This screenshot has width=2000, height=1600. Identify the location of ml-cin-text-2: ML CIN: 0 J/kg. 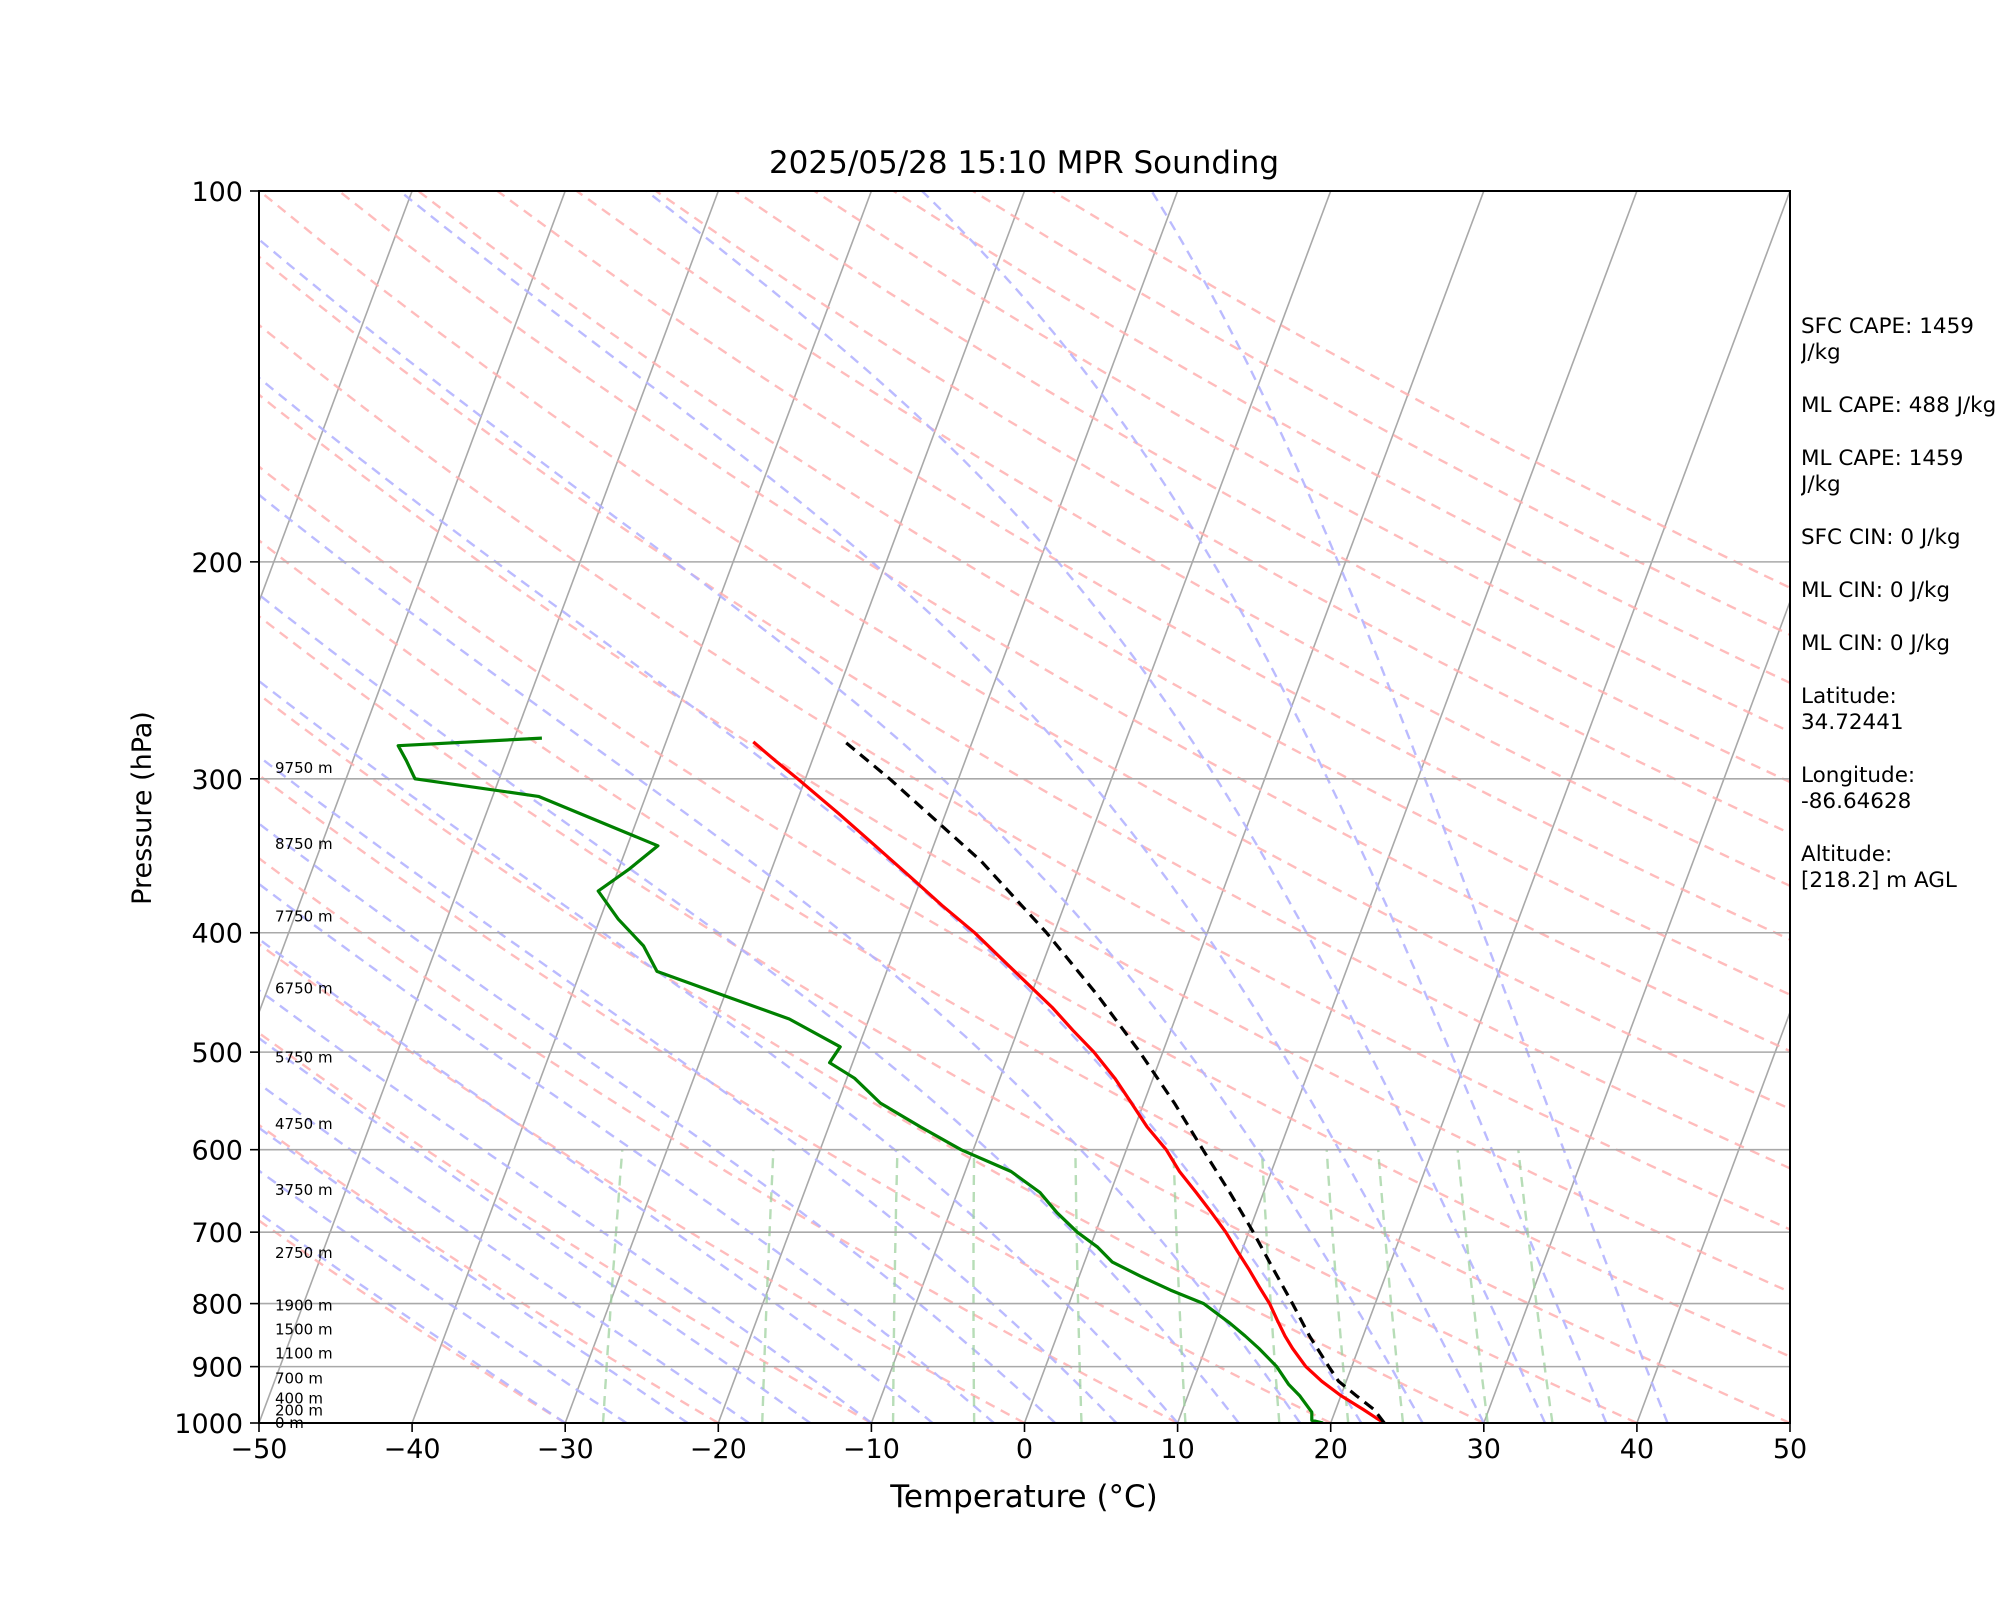
(1876, 643).